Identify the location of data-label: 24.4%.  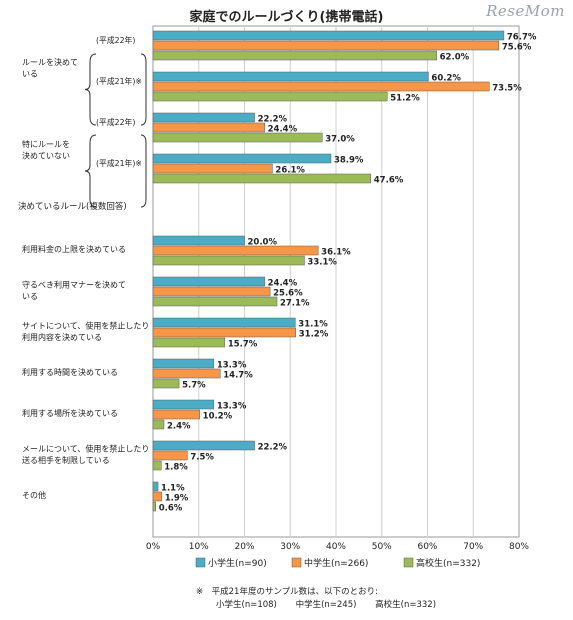
(283, 130).